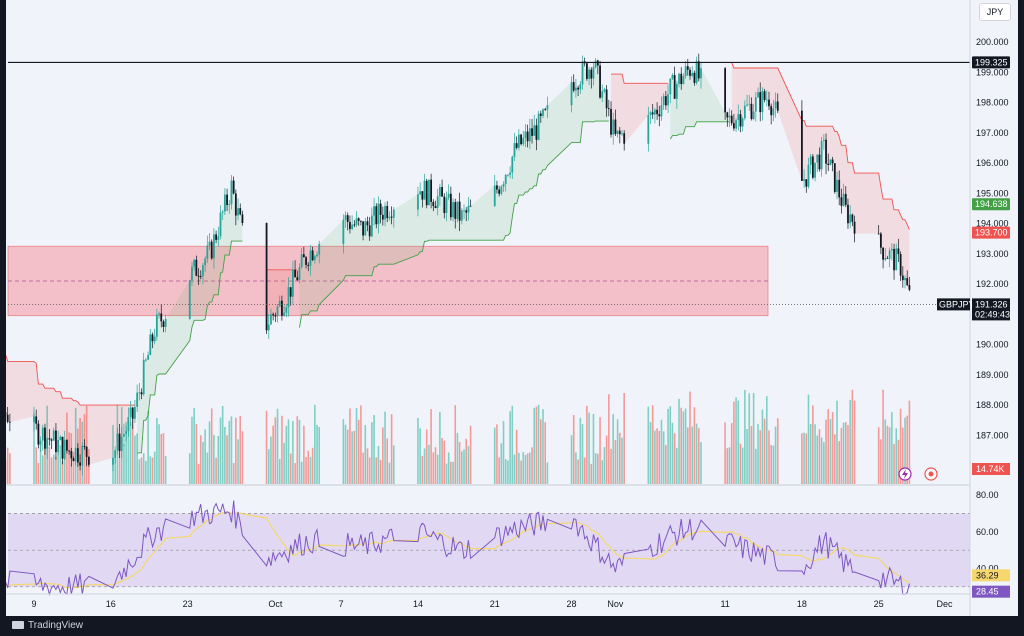 The height and width of the screenshot is (636, 1024). I want to click on tradingview-logo: TradingView, so click(47, 625).